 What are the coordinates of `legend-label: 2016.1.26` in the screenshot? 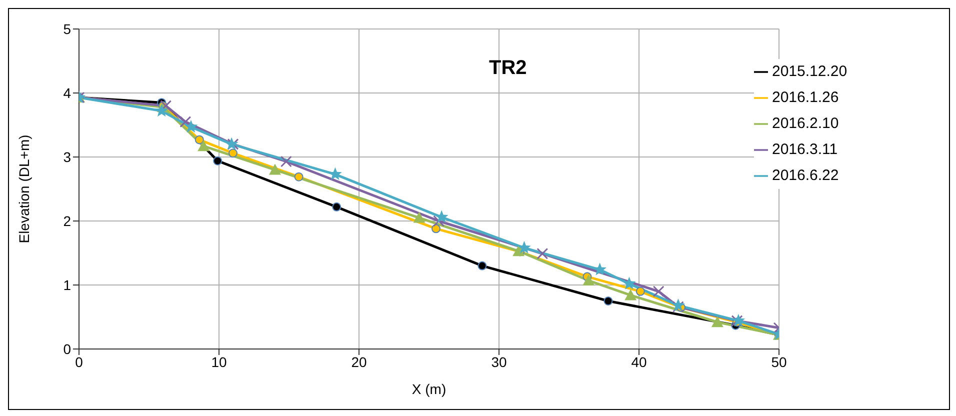 It's located at (805, 97).